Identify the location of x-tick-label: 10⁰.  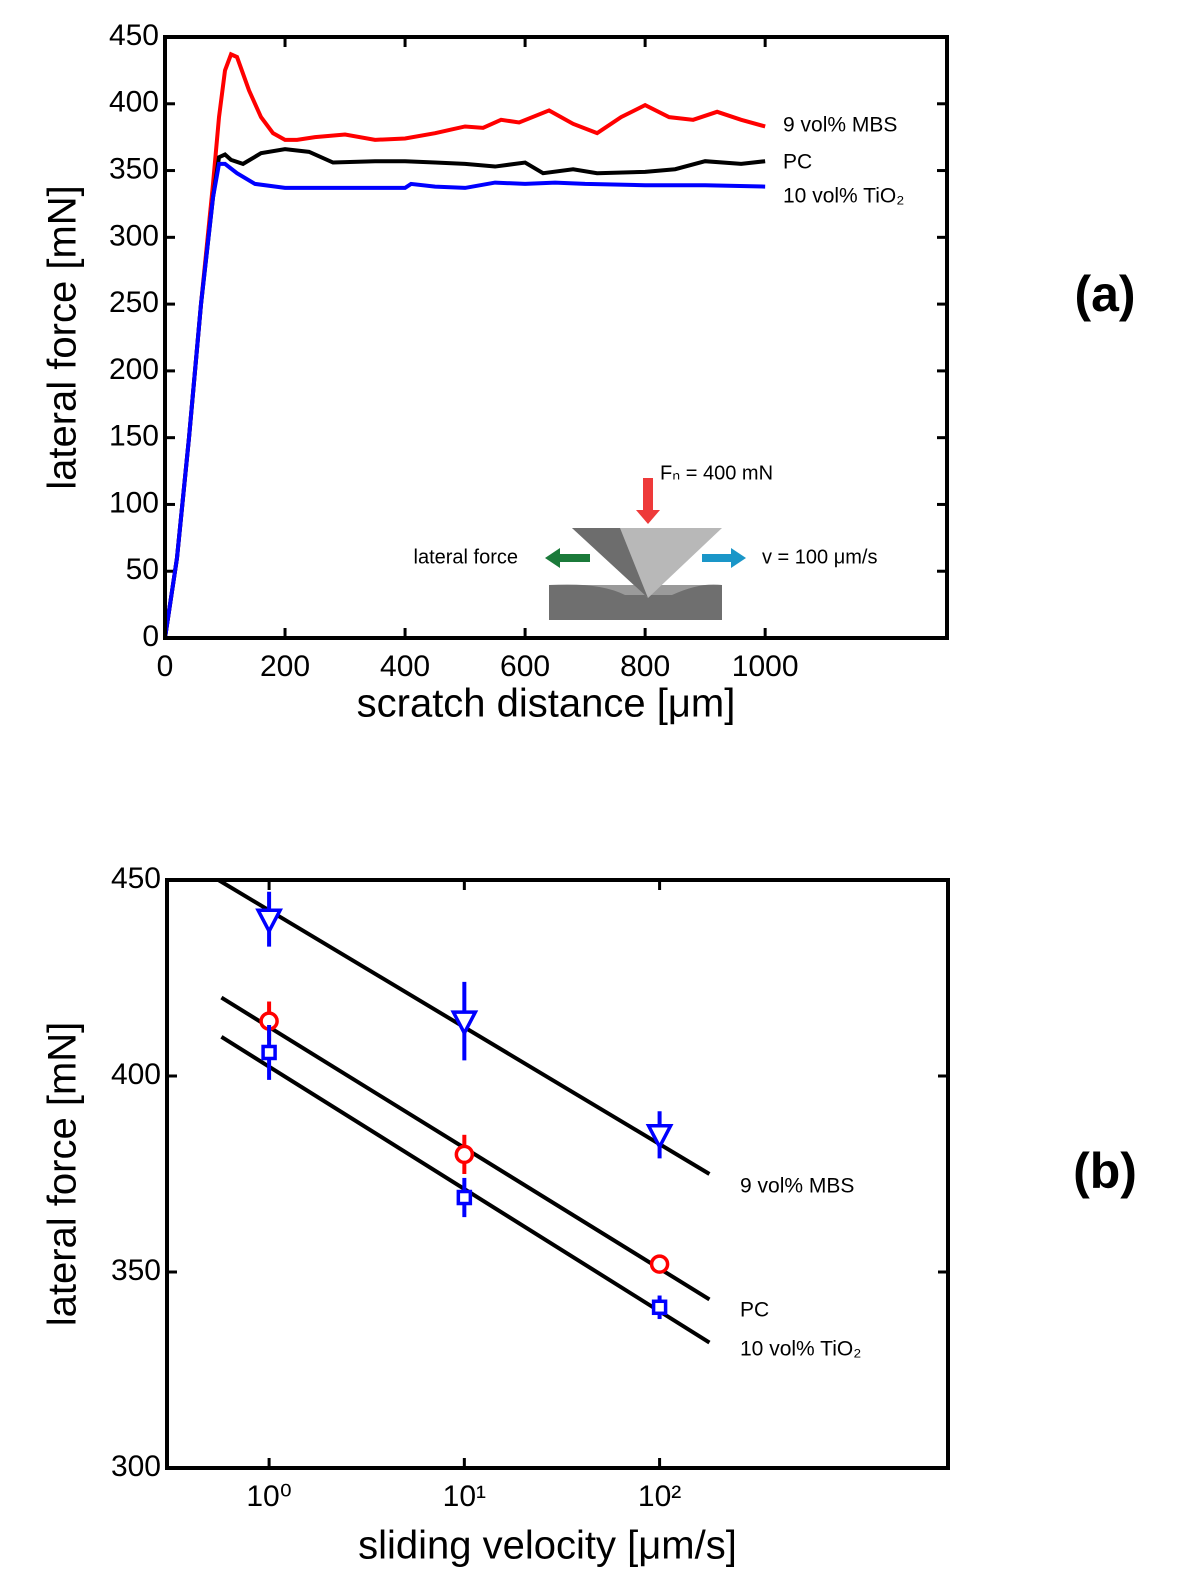
(268, 1496).